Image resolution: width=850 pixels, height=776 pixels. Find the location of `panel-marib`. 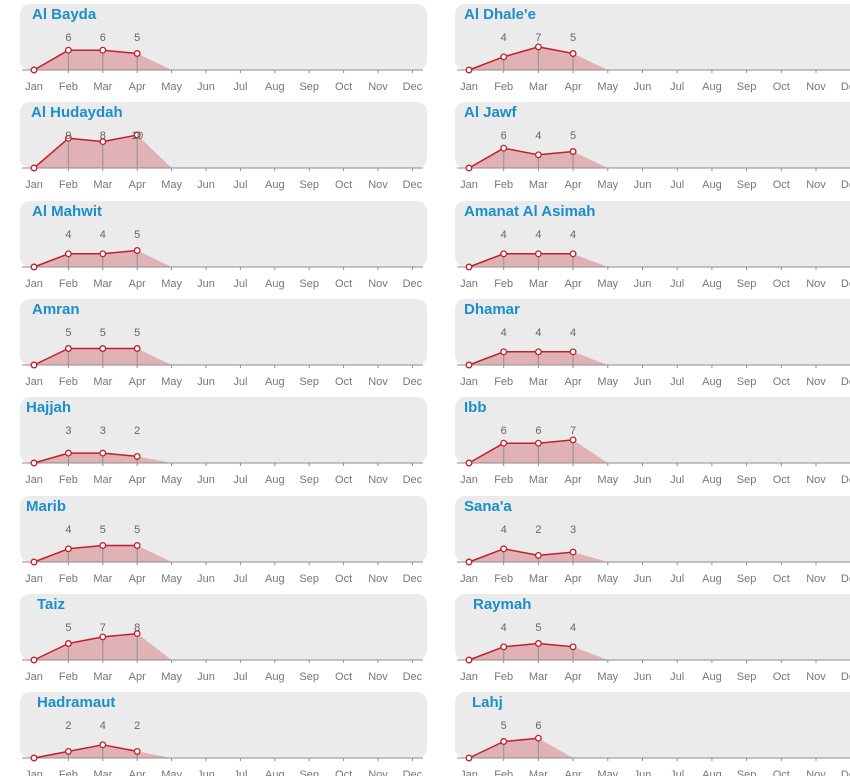

panel-marib is located at coordinates (223, 529).